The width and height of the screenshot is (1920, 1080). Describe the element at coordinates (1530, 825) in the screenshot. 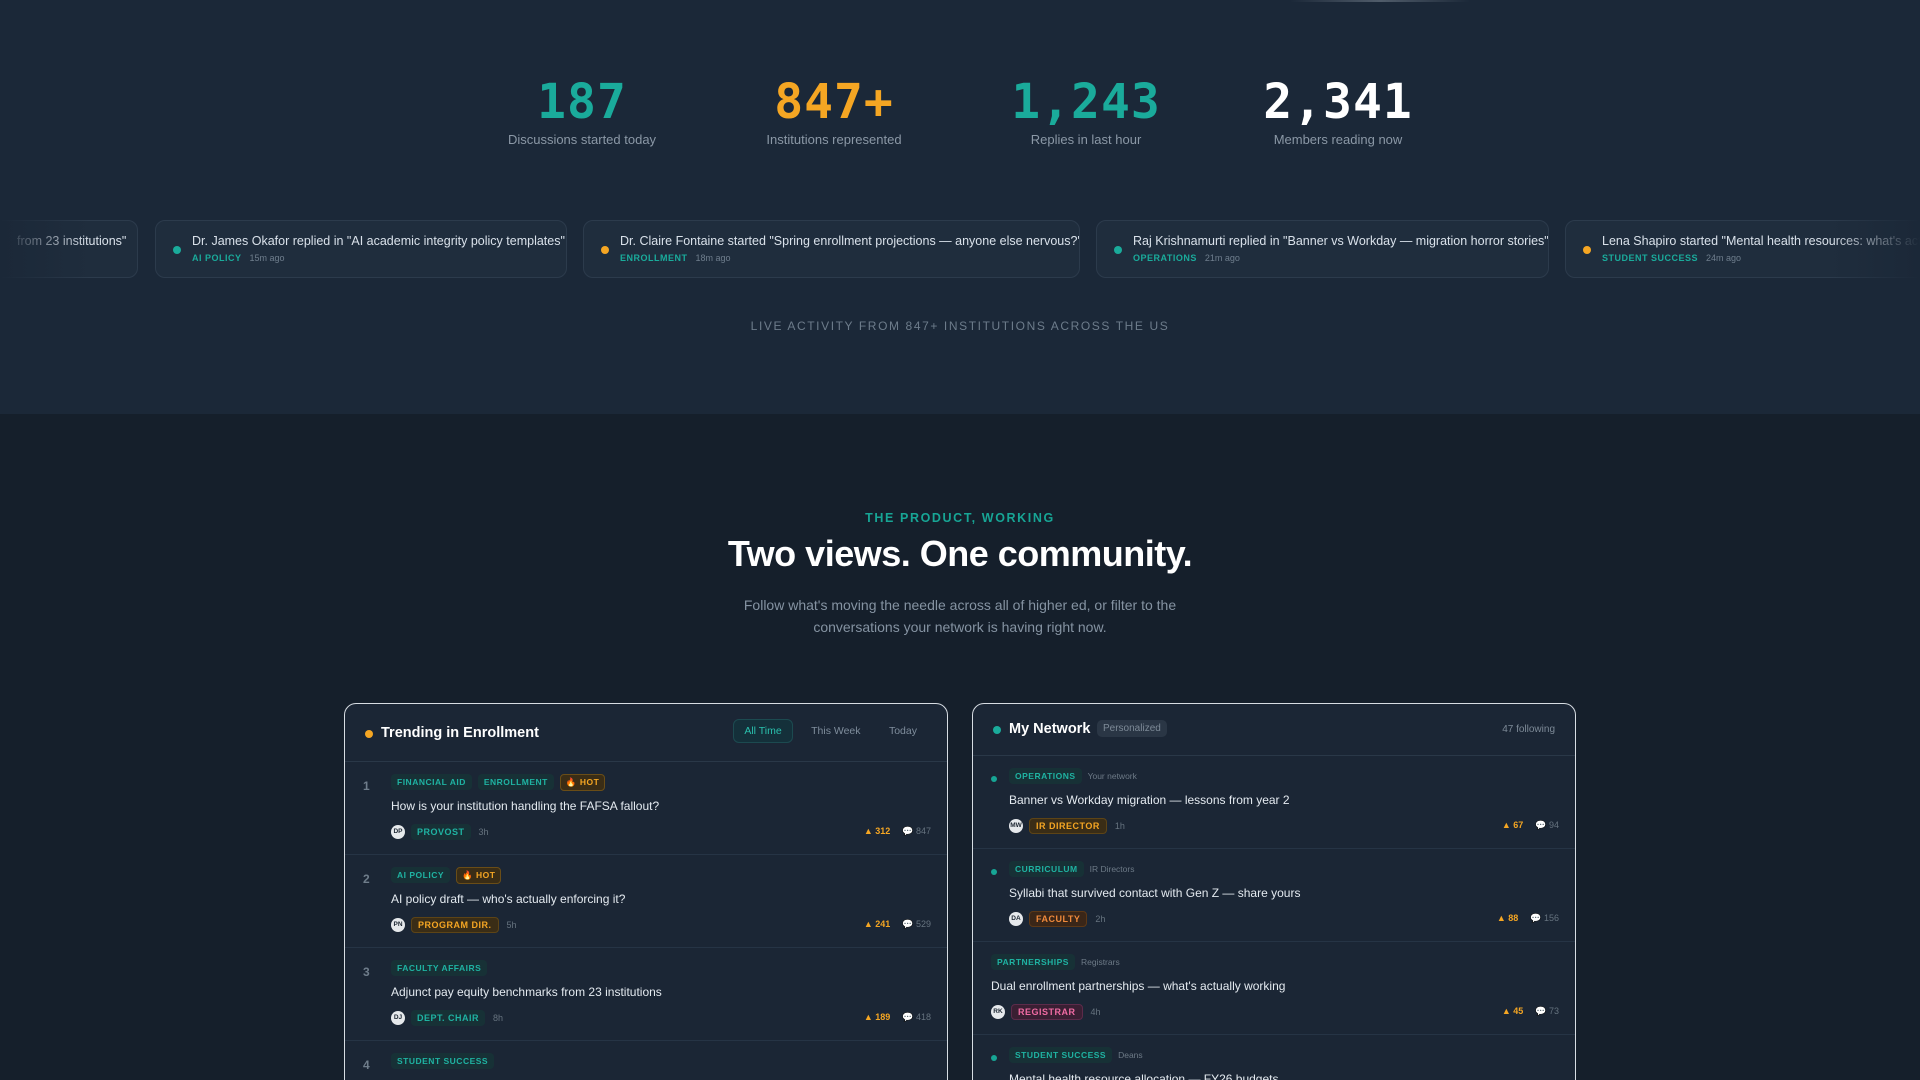

I see `engagement-counts: ▲ 67 💬 94` at that location.